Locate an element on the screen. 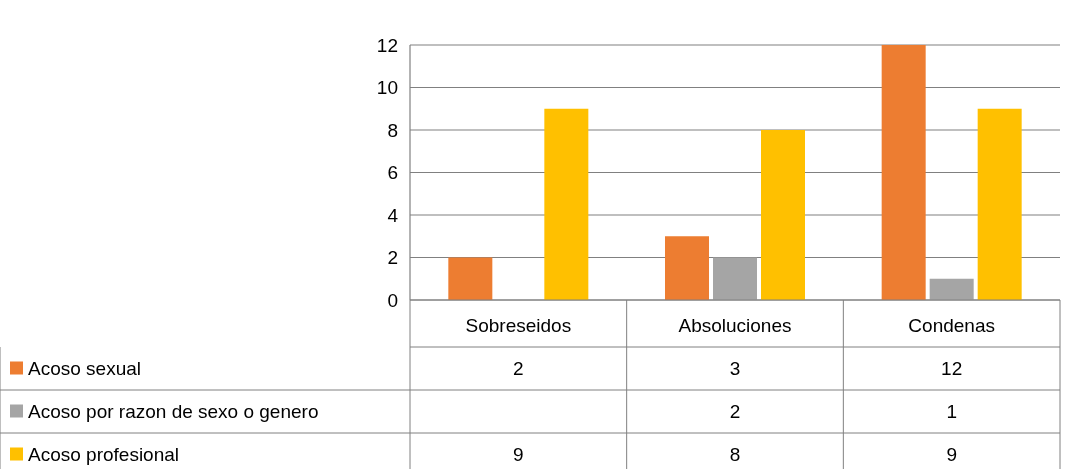  legend-label: Acoso sexual is located at coordinates (85, 369).